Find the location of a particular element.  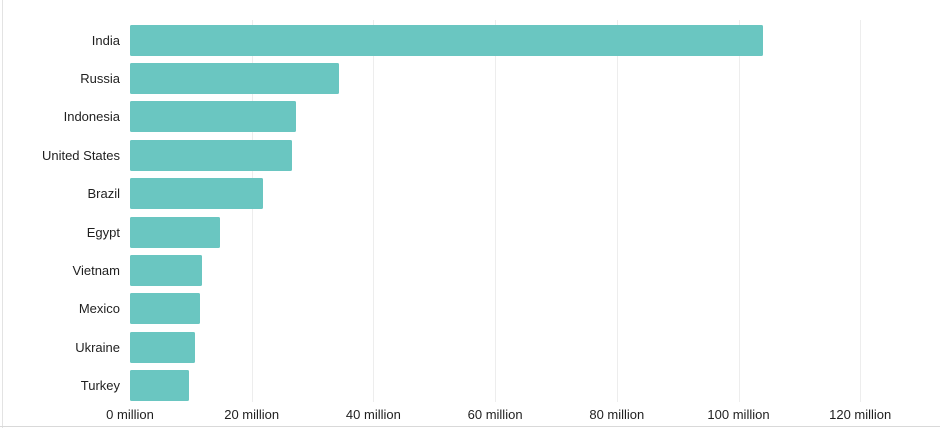

chart-row-egypt: Egypt is located at coordinates (513, 232).